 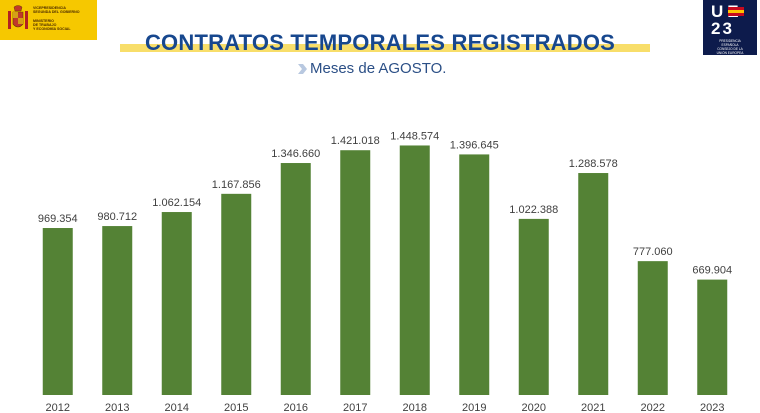 What do you see at coordinates (474, 274) in the screenshot?
I see `bar-2019` at bounding box center [474, 274].